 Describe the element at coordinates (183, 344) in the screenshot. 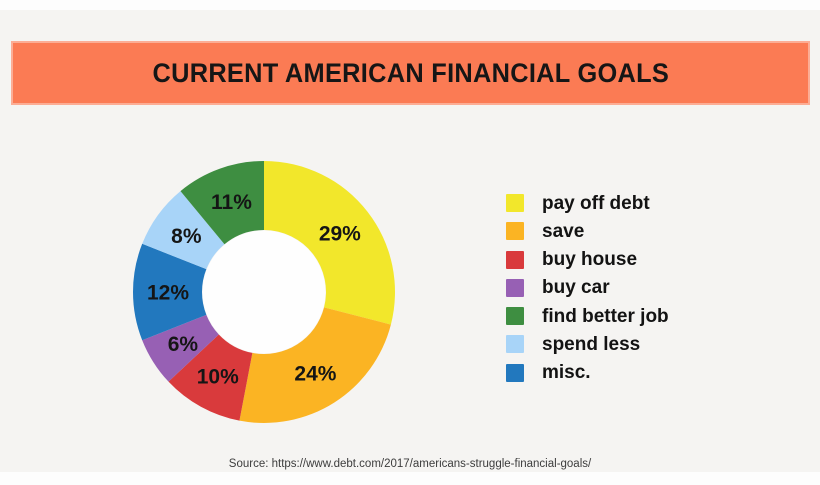

I see `donut-data-label: 6%` at that location.